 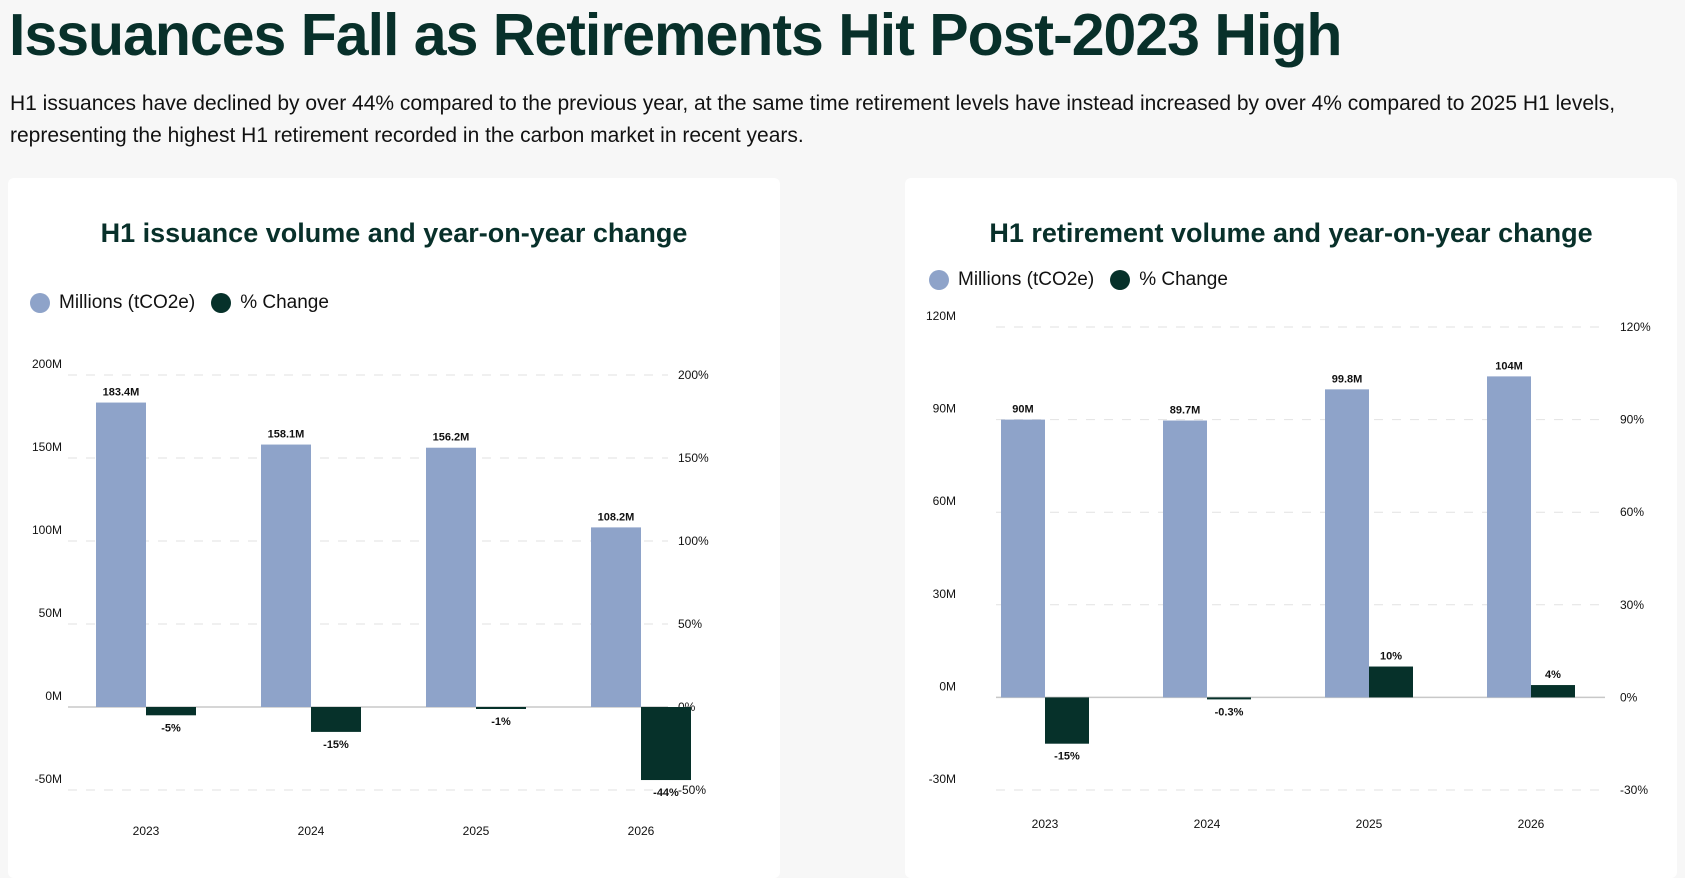 I want to click on issuance-legend: Millions (tCO2e) % Change, so click(x=182, y=303).